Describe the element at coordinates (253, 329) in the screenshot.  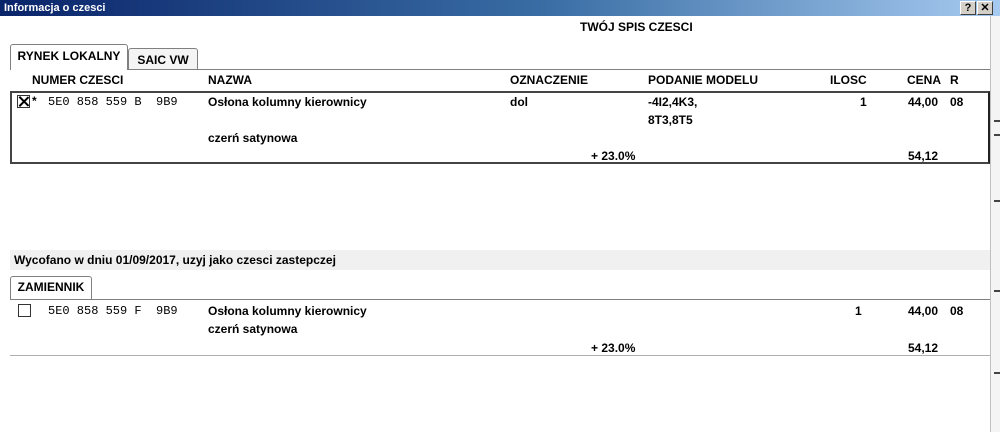
I see `replacement-color: czerń satynowa` at that location.